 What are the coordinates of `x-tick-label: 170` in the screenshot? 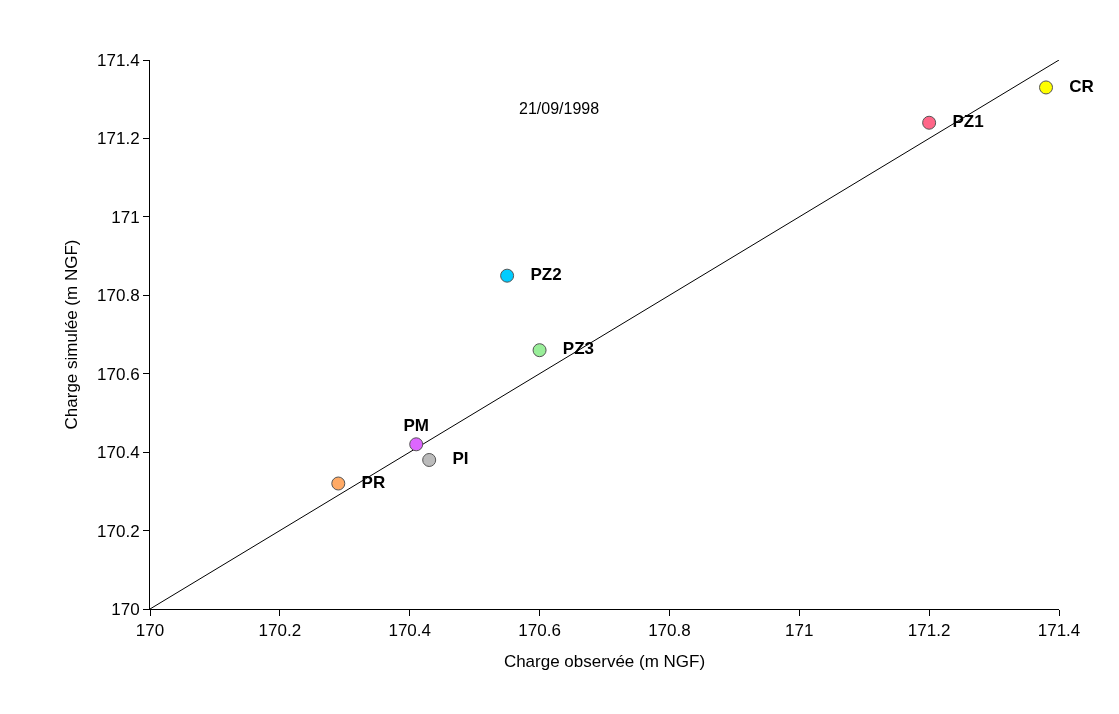 It's located at (150, 631).